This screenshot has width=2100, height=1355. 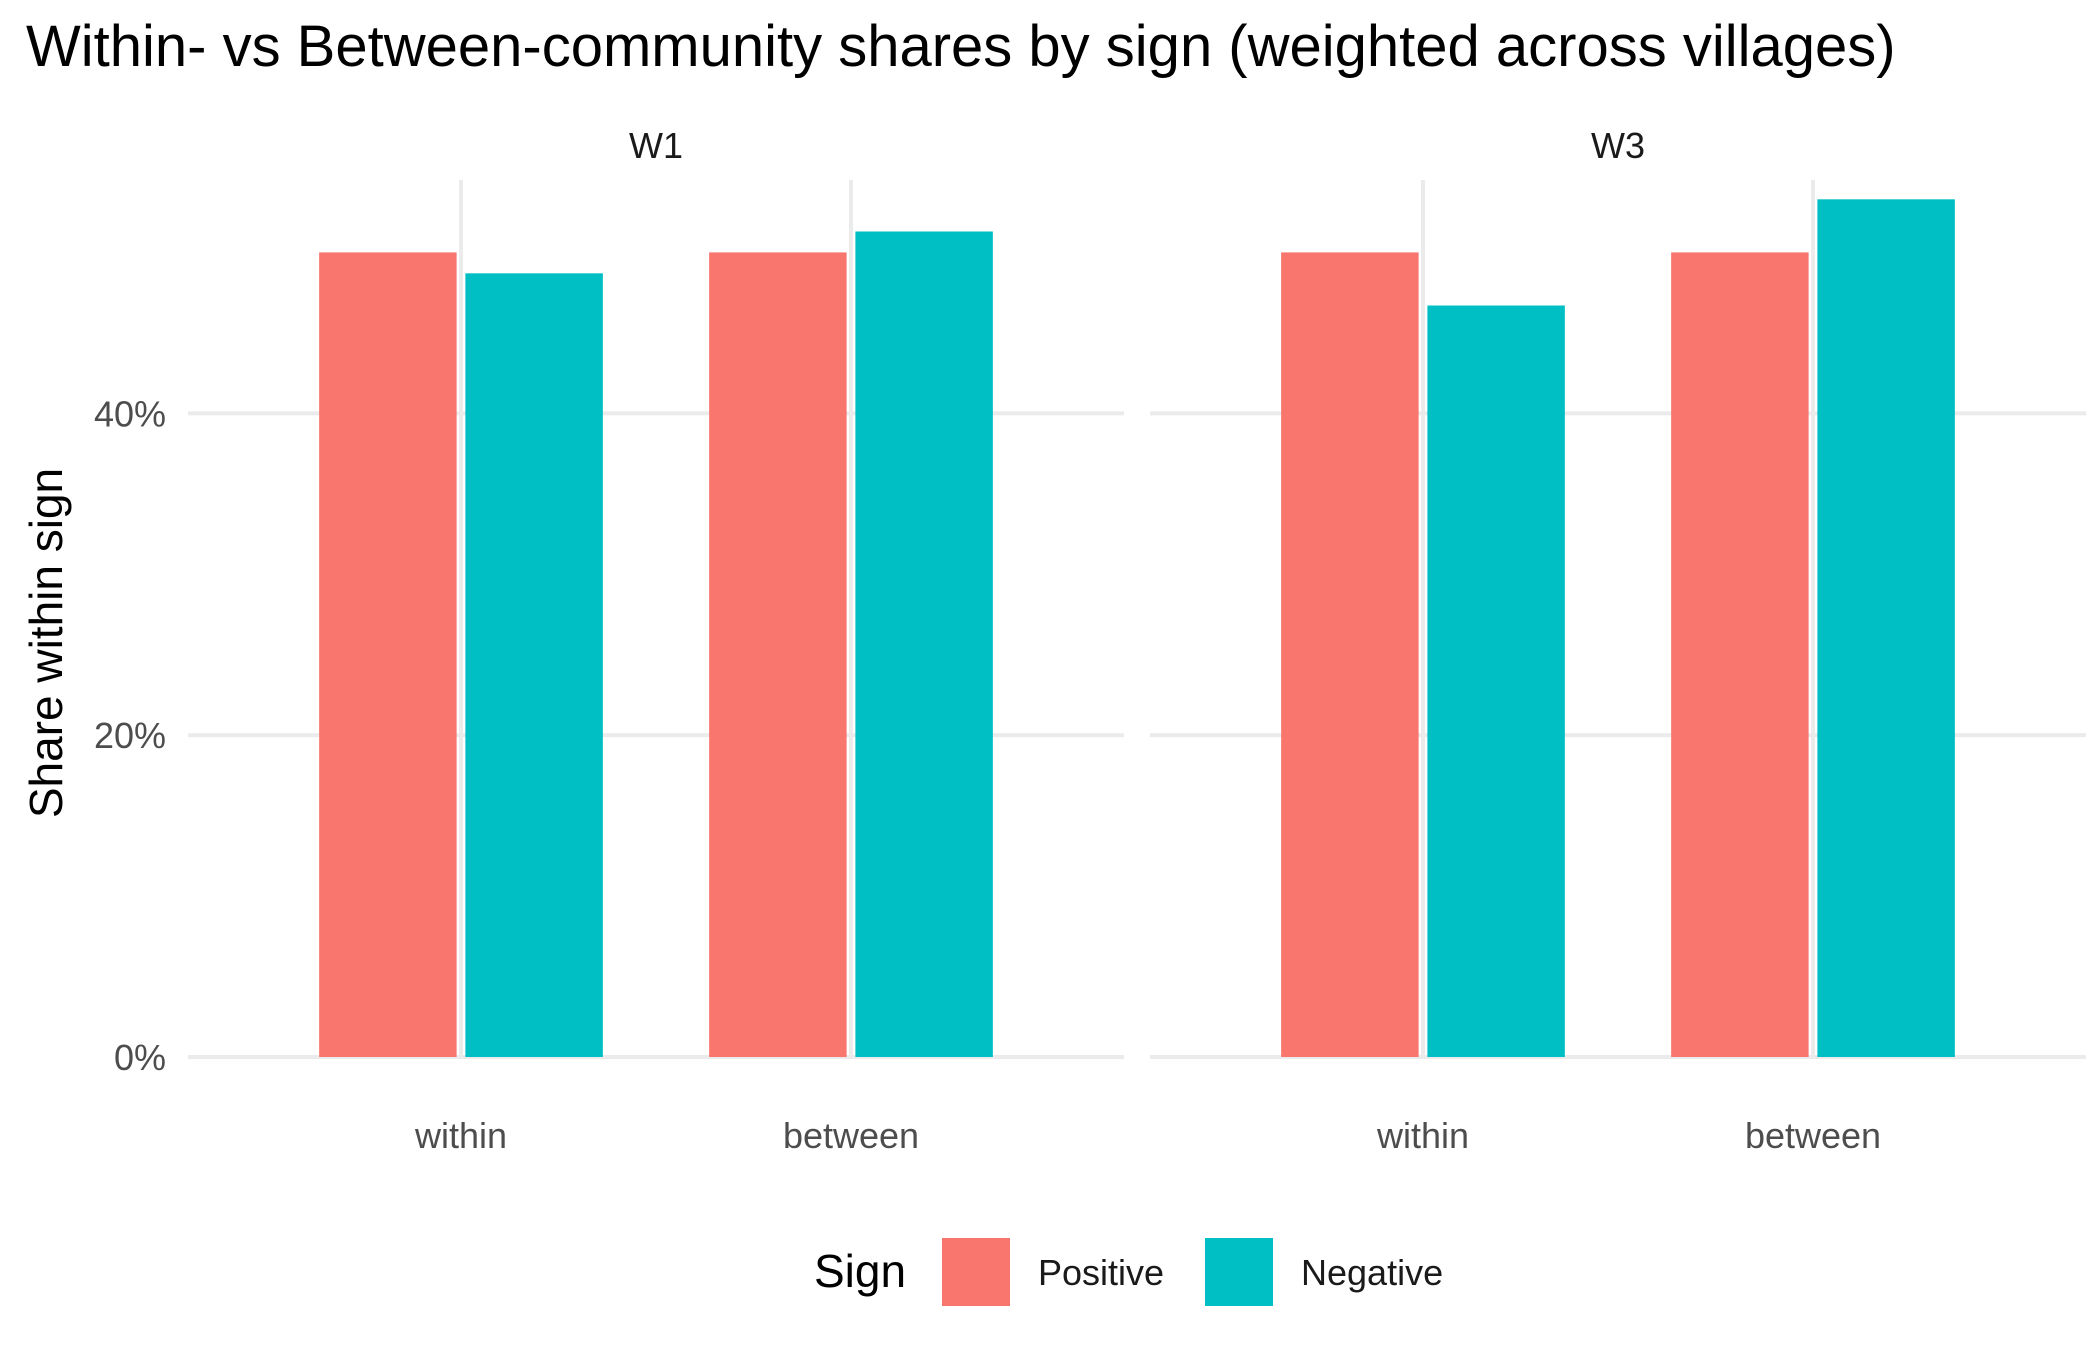 I want to click on bar-w1-between-negative, so click(x=924, y=644).